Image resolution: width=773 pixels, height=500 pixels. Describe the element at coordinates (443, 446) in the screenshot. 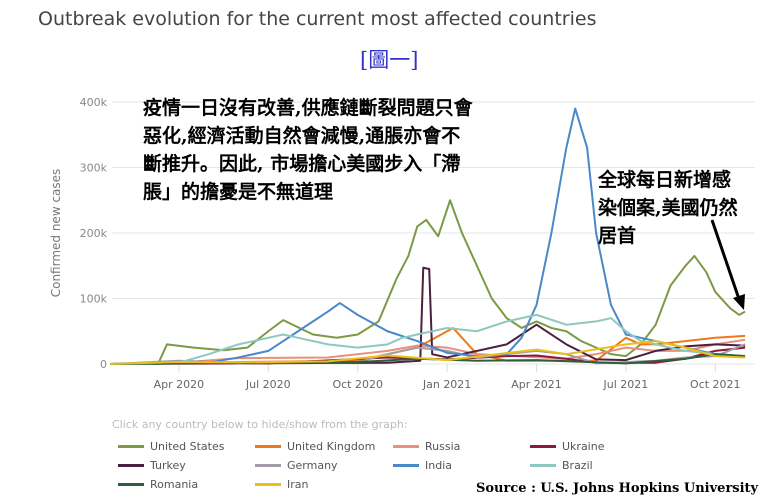

I see `legend-label: Russia` at that location.